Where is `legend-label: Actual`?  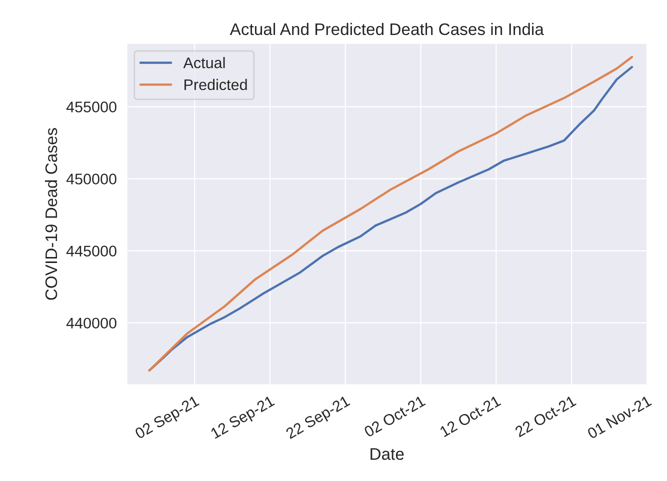 legend-label: Actual is located at coordinates (204, 62).